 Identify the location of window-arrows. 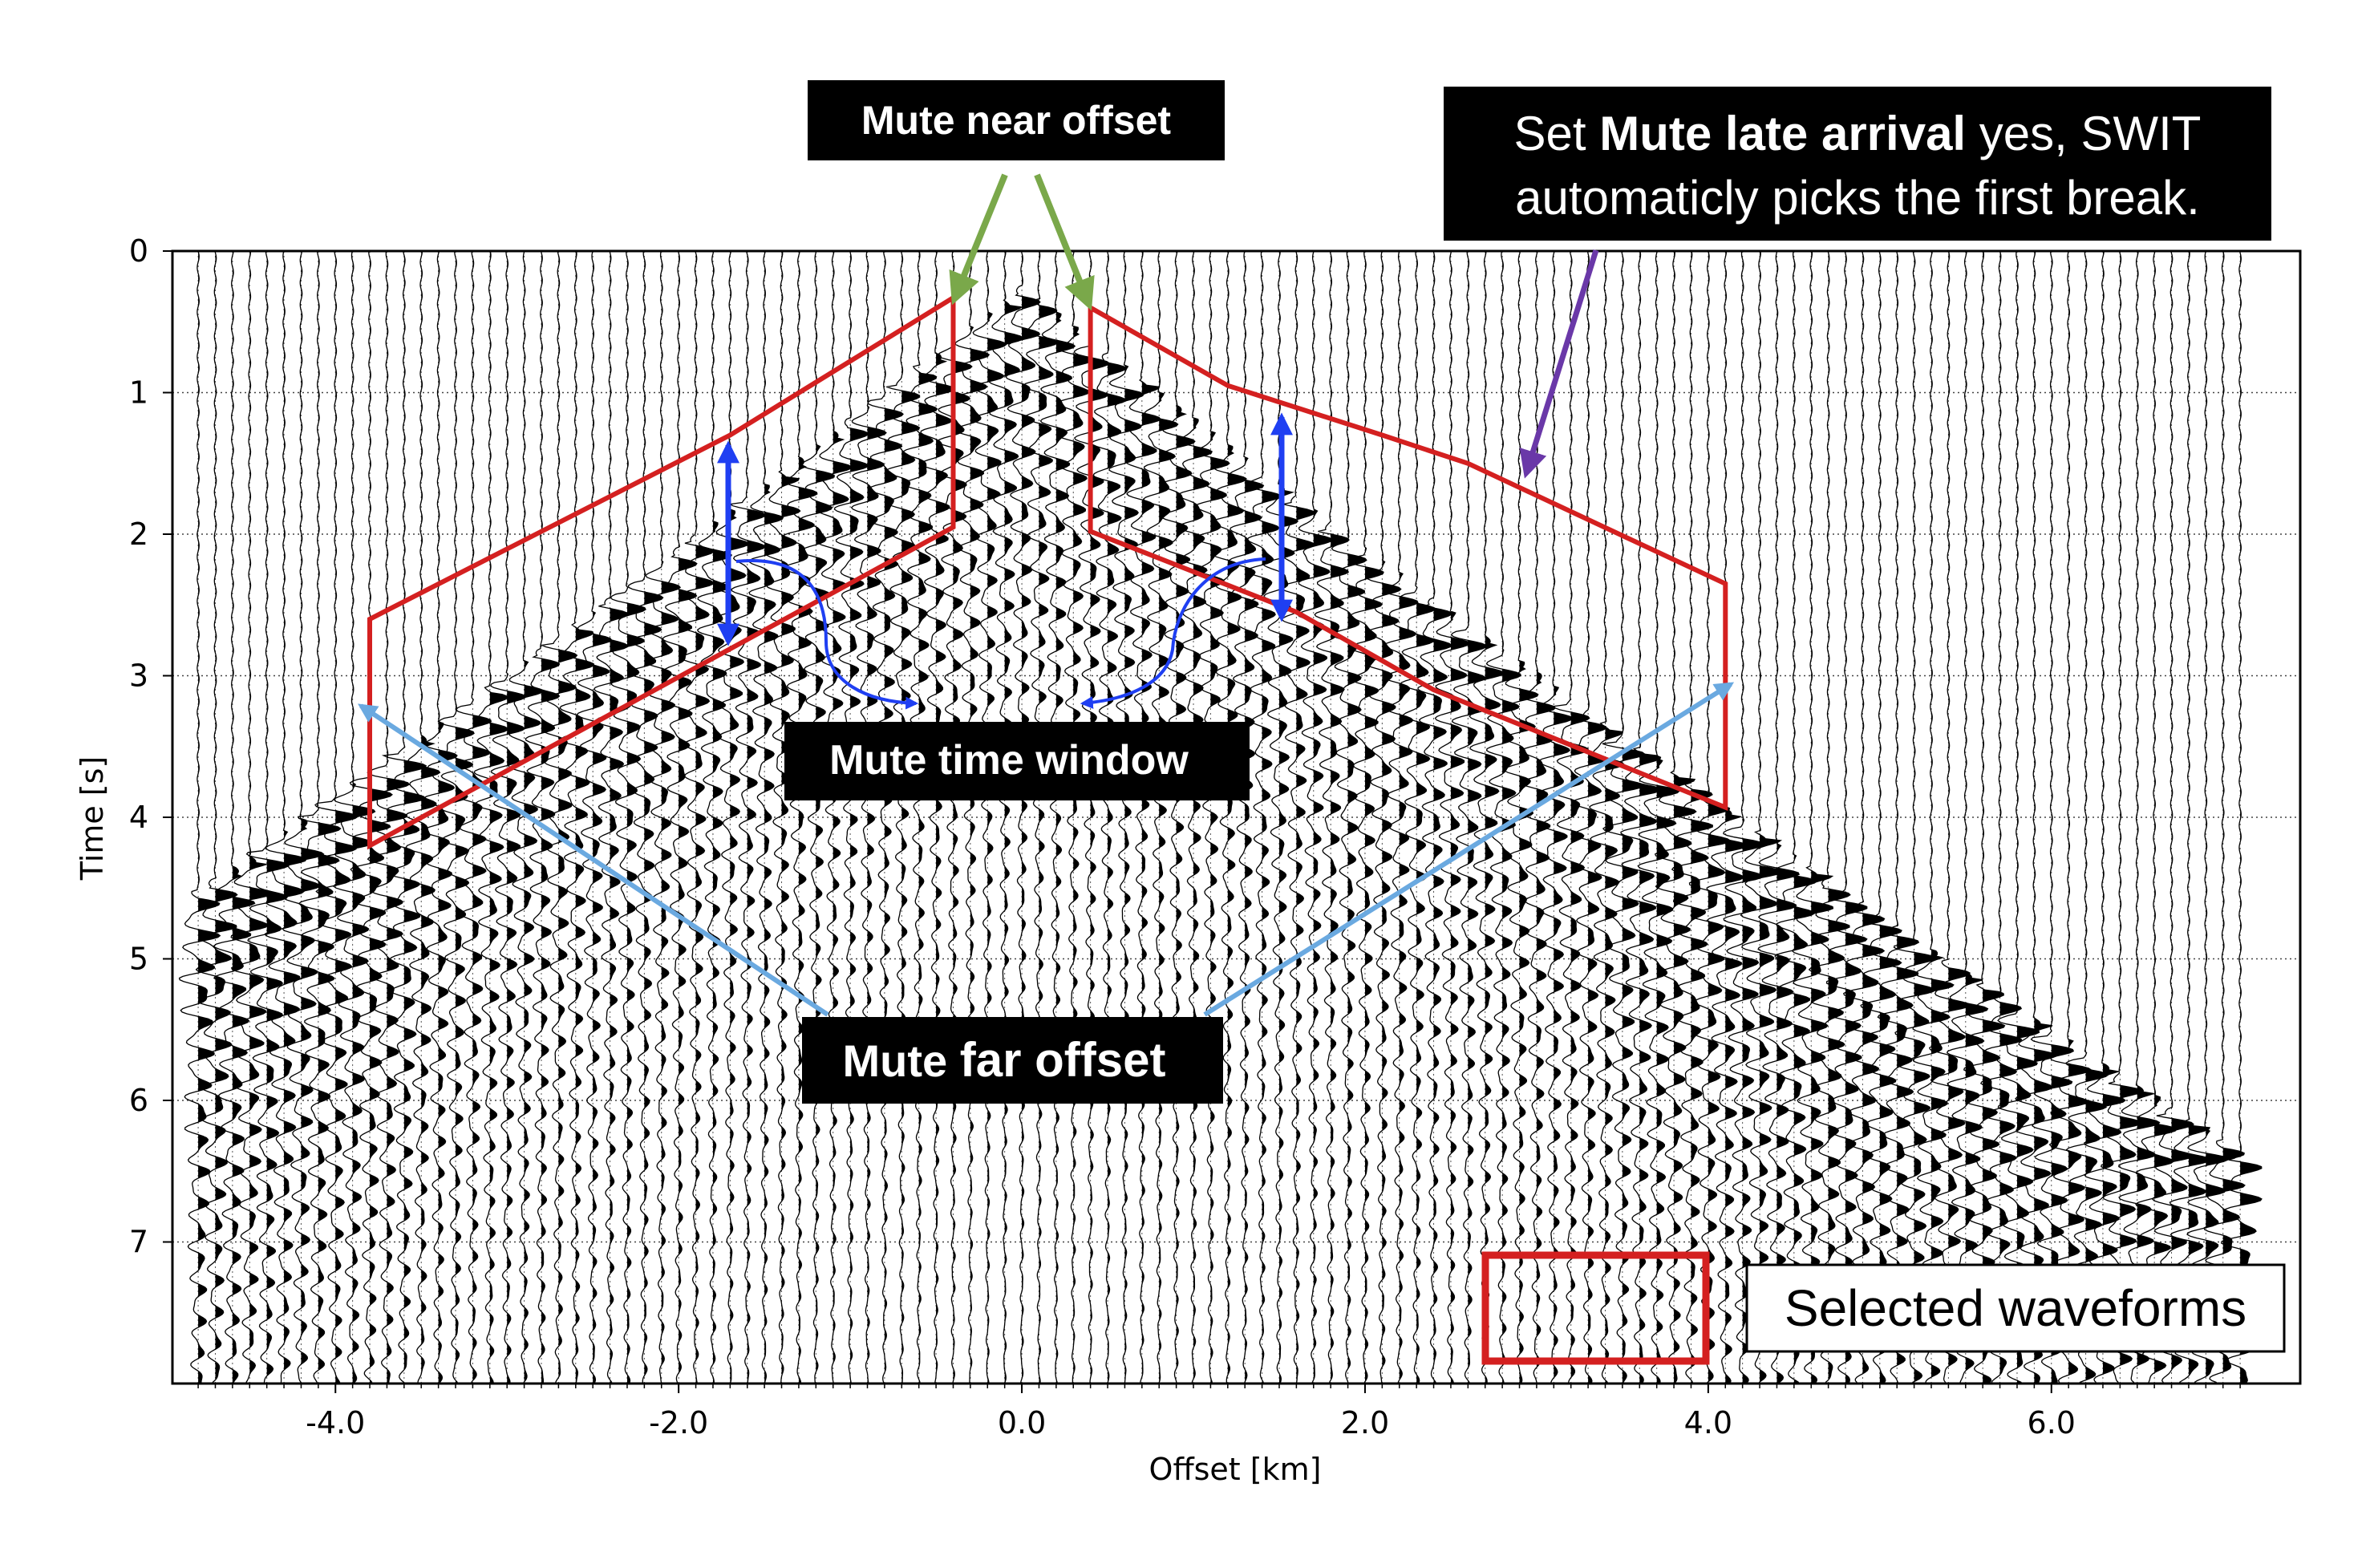
(1005, 561).